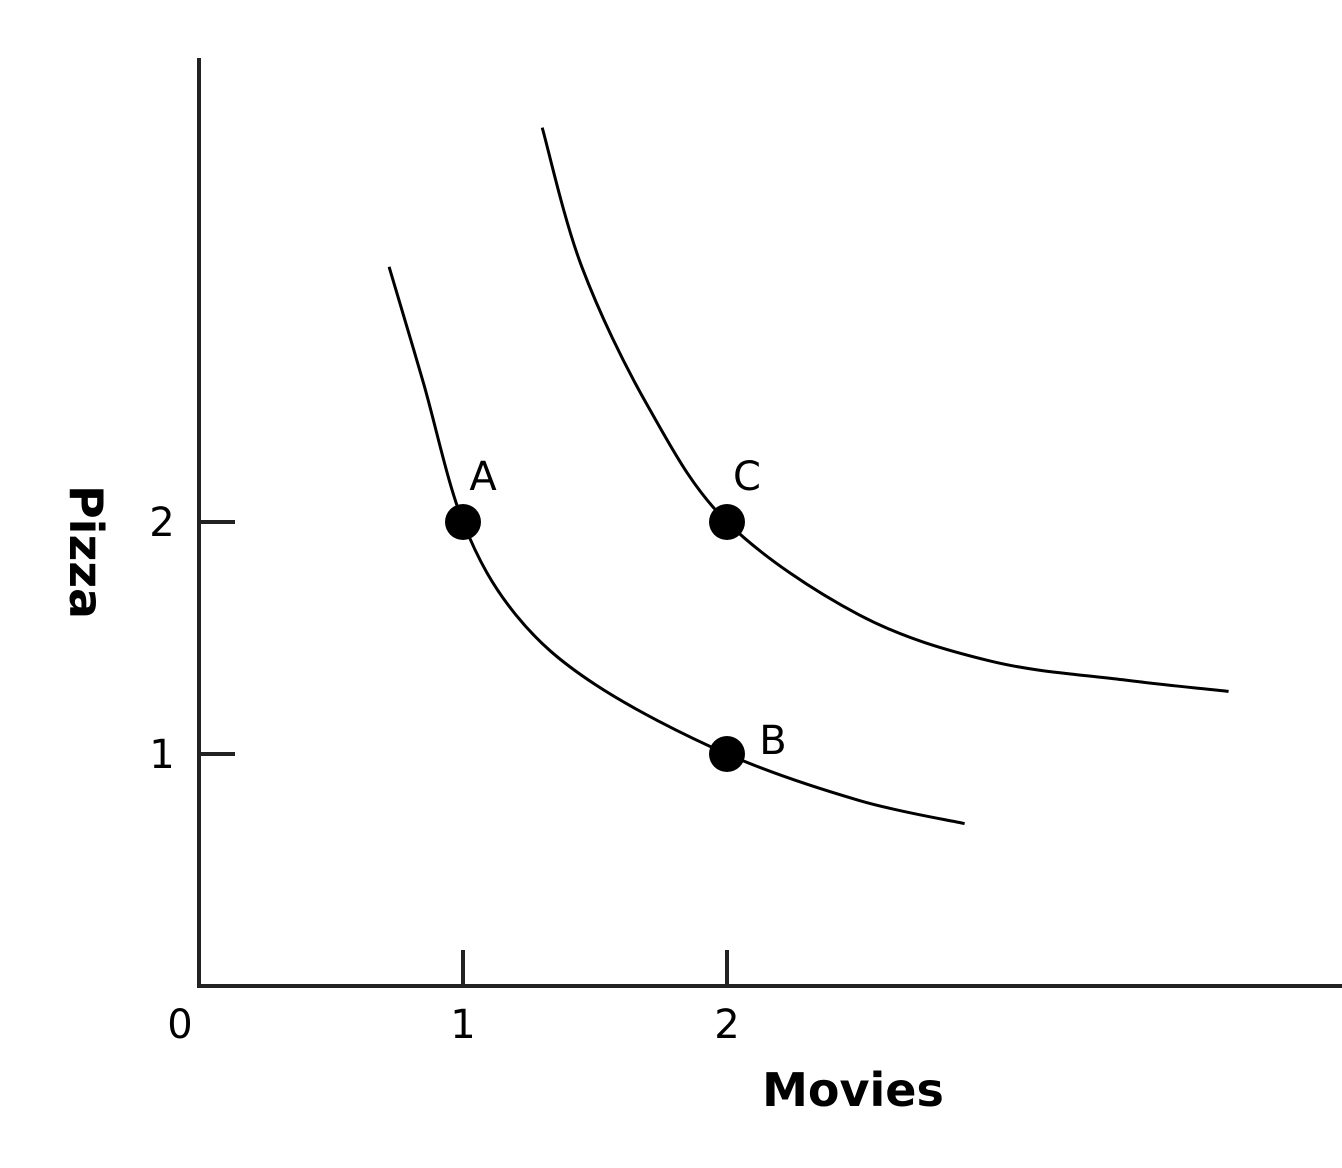  Describe the element at coordinates (86, 552) in the screenshot. I see `y-axis-title: Pizza` at that location.